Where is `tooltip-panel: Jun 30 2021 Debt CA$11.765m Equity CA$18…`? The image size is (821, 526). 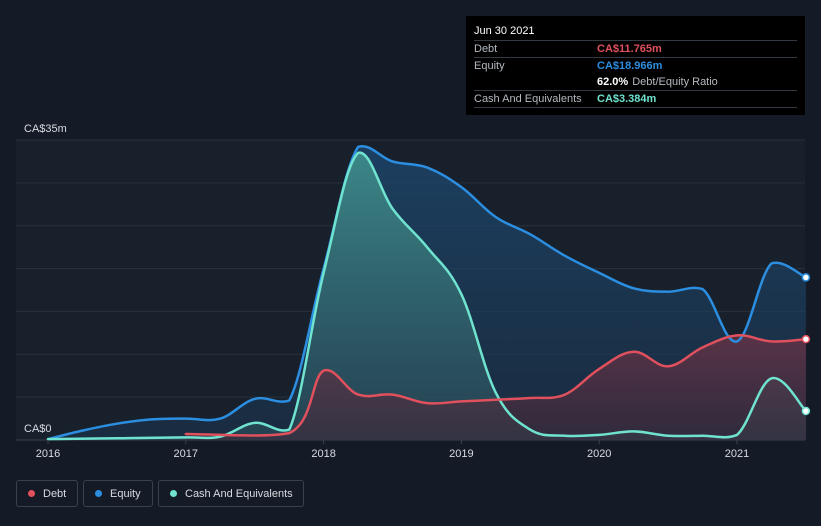 tooltip-panel: Jun 30 2021 Debt CA$11.765m Equity CA$18… is located at coordinates (635, 65).